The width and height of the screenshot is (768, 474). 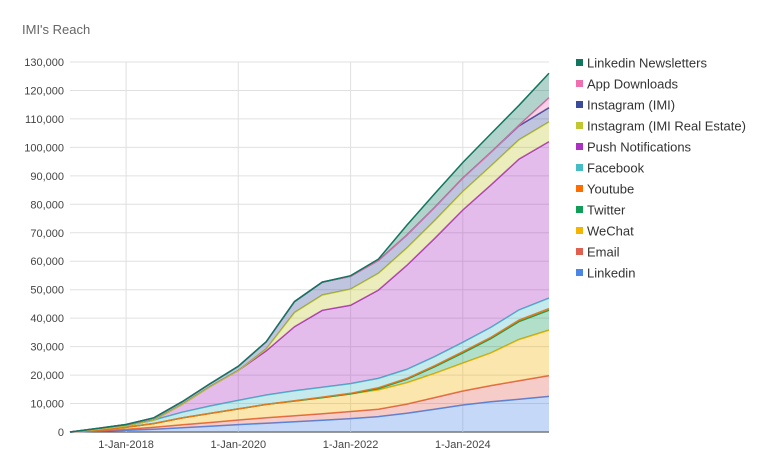 I want to click on legend-swatch-wechat, so click(x=579, y=230).